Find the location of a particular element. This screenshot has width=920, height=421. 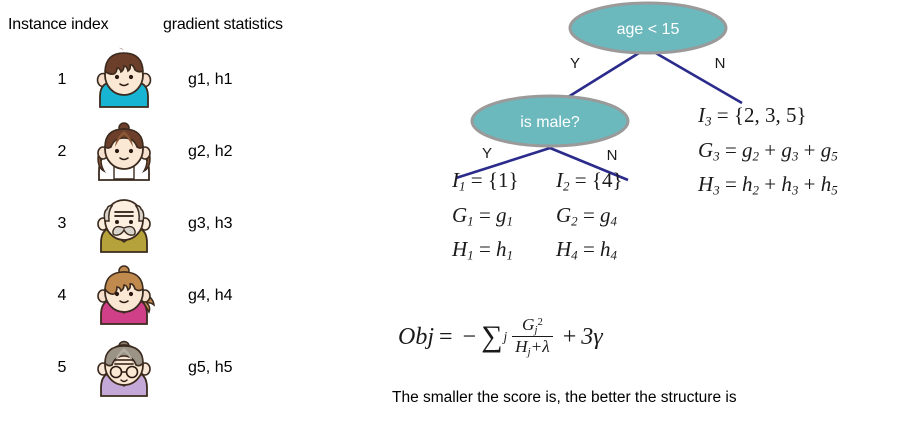

objective-gamma-term: 3γ is located at coordinates (592, 336).